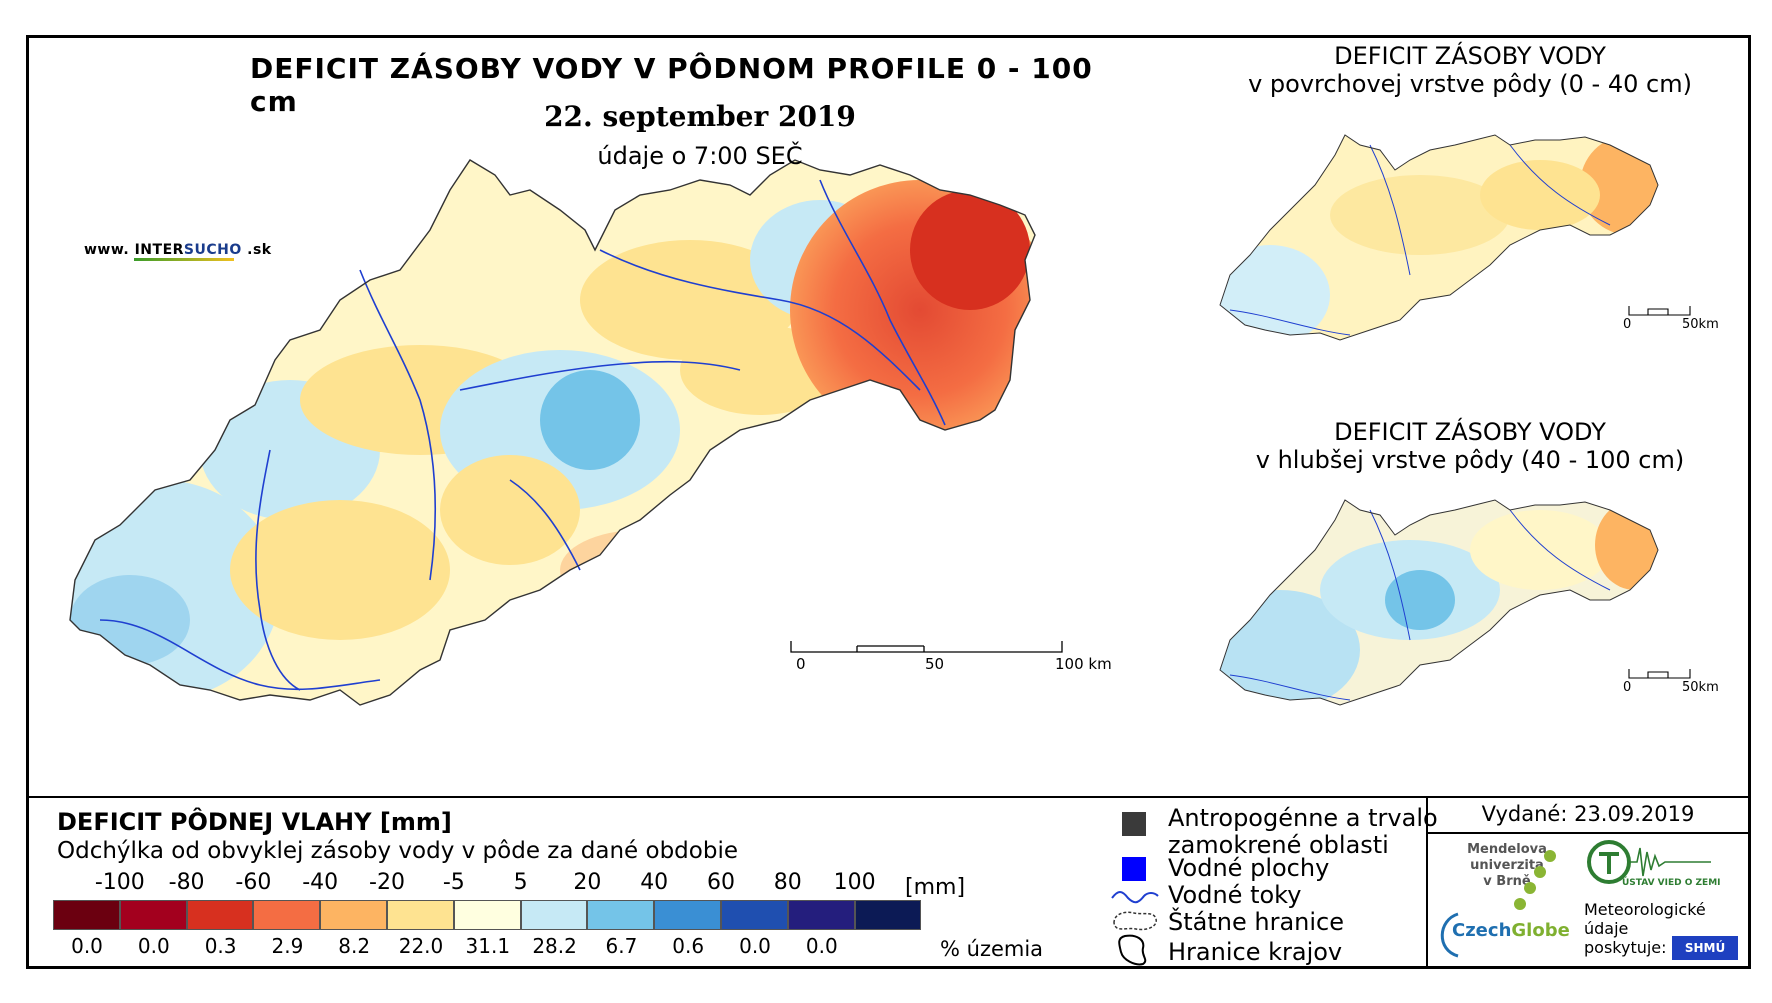  What do you see at coordinates (992, 949) in the screenshot?
I see `legend-pct-unit: % územia` at bounding box center [992, 949].